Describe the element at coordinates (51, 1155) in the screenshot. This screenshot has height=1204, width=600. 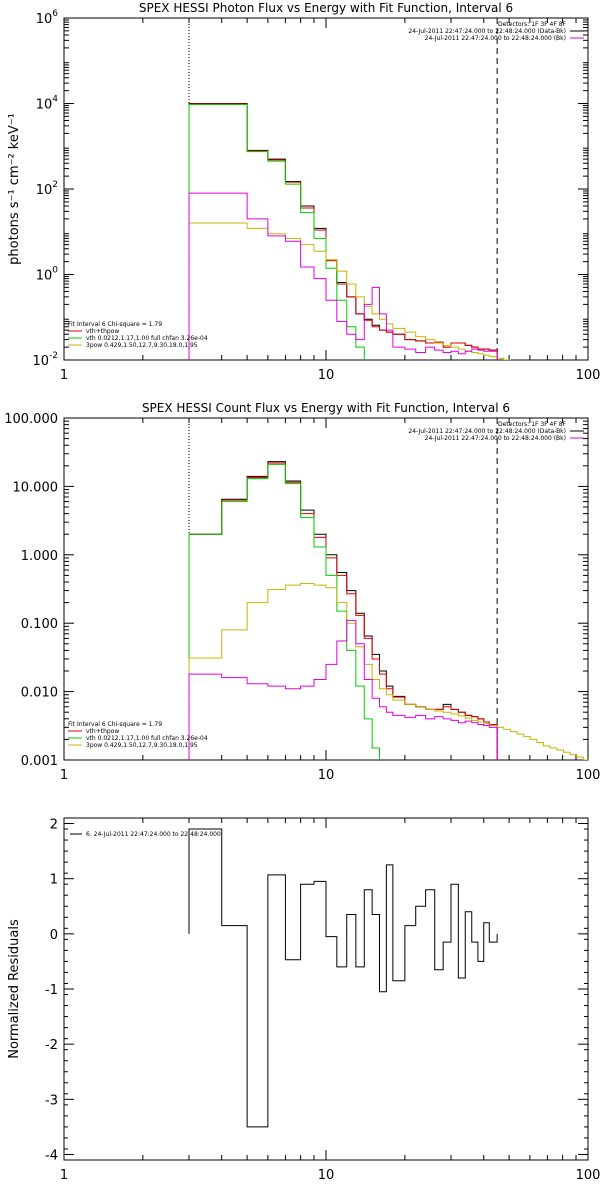
I see `y-tick-label: -4` at that location.